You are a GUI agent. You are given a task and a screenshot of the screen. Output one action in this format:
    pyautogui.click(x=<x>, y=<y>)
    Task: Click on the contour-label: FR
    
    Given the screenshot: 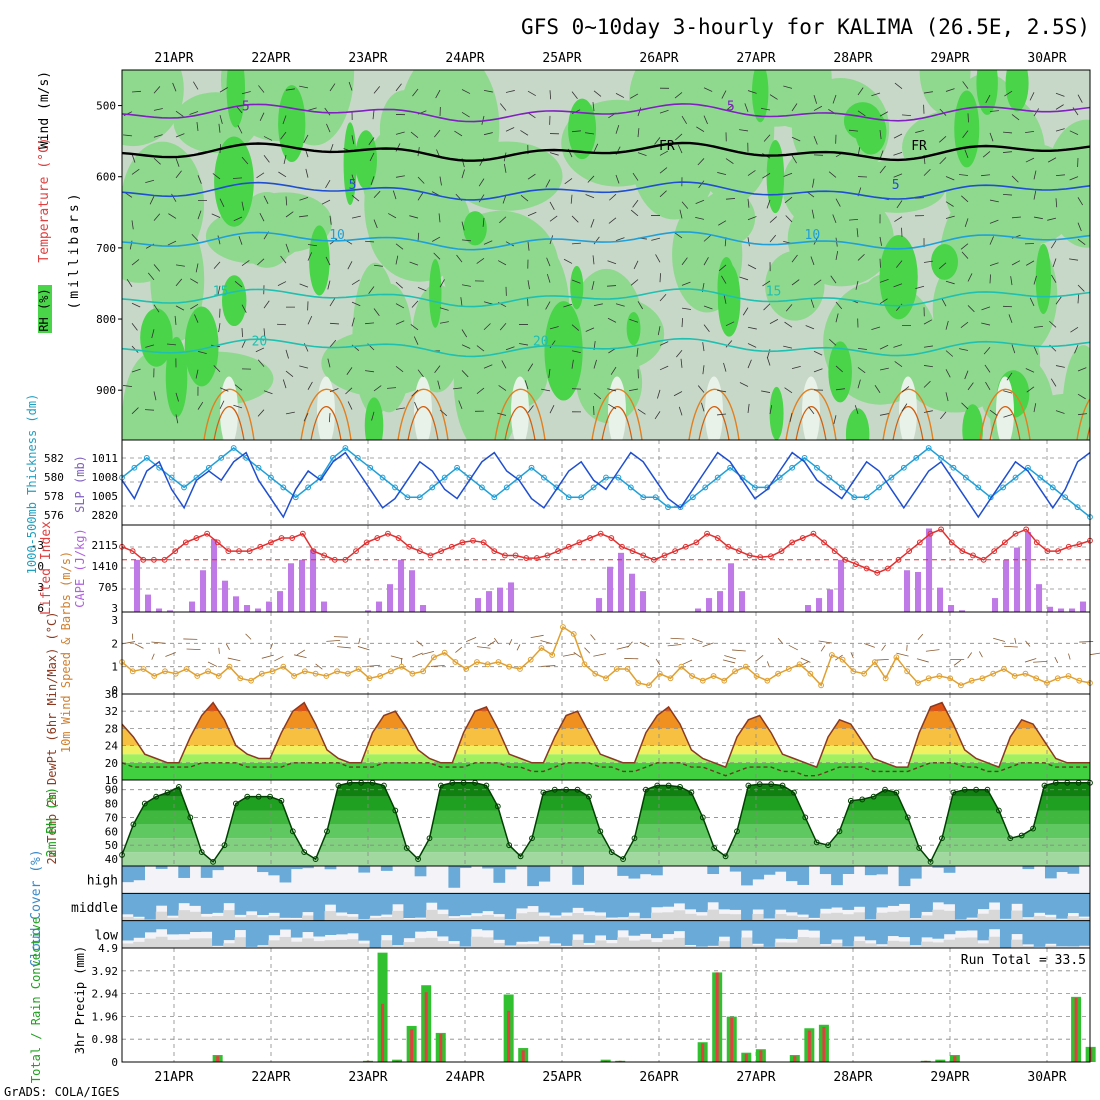 What is the action you would take?
    pyautogui.click(x=919, y=146)
    